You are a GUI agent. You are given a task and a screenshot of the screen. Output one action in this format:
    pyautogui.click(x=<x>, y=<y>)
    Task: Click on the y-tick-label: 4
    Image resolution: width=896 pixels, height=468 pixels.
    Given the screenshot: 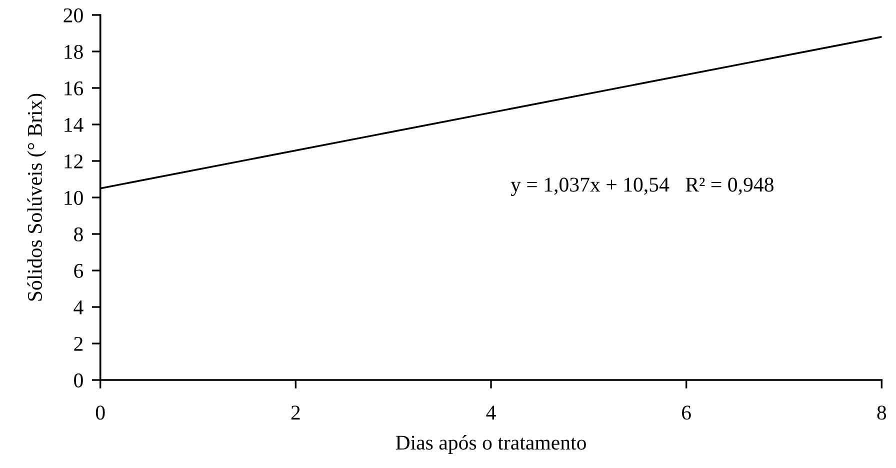 What is the action you would take?
    pyautogui.click(x=79, y=307)
    